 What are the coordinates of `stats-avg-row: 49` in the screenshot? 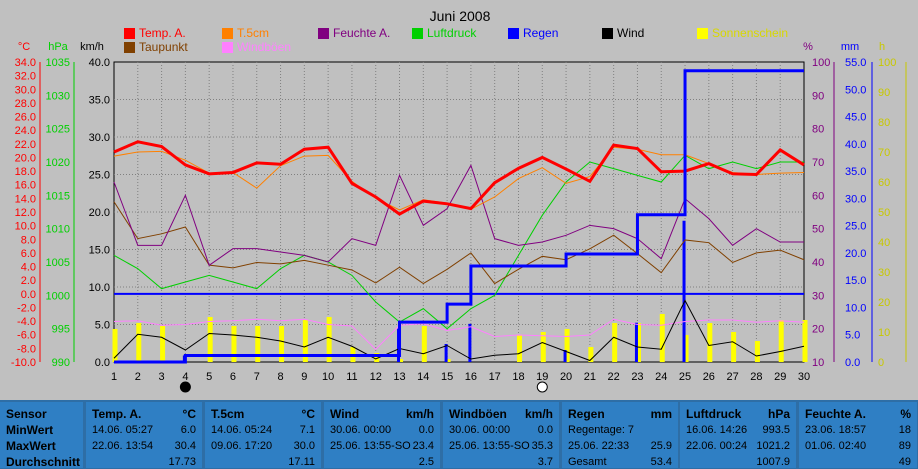 It's located at (858, 462).